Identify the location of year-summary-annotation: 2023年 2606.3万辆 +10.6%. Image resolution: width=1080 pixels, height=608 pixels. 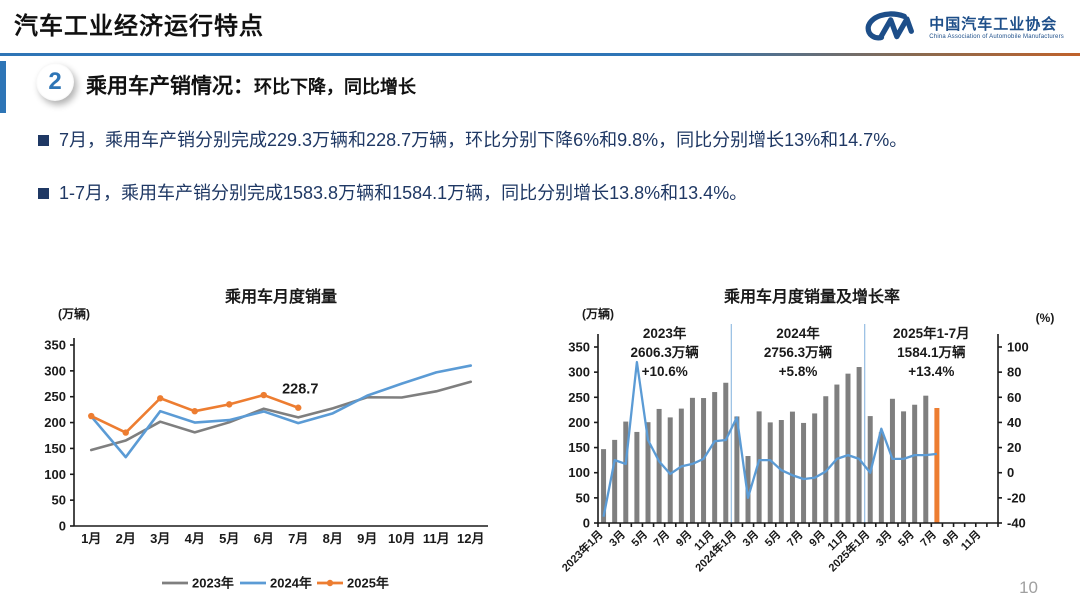
(665, 352).